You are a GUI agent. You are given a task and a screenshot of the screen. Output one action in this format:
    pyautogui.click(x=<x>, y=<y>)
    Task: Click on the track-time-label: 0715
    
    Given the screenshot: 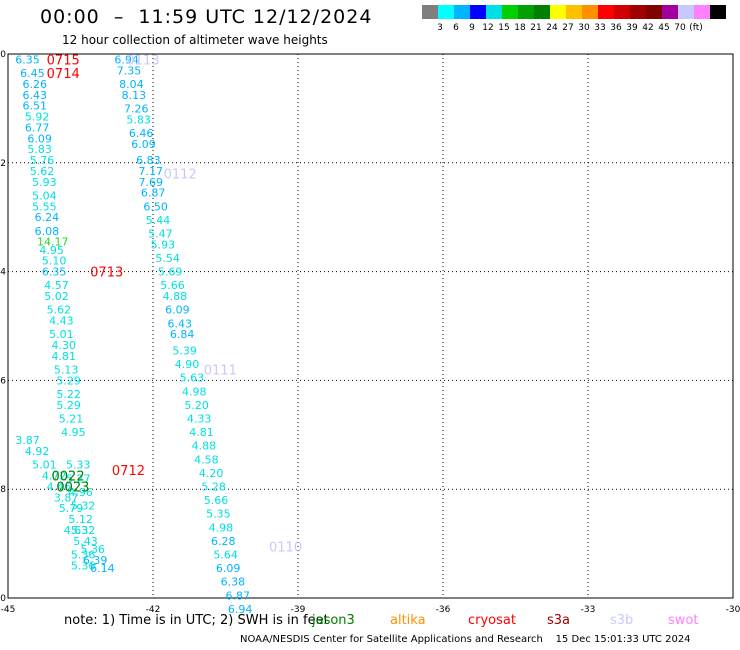 What is the action you would take?
    pyautogui.click(x=63, y=60)
    